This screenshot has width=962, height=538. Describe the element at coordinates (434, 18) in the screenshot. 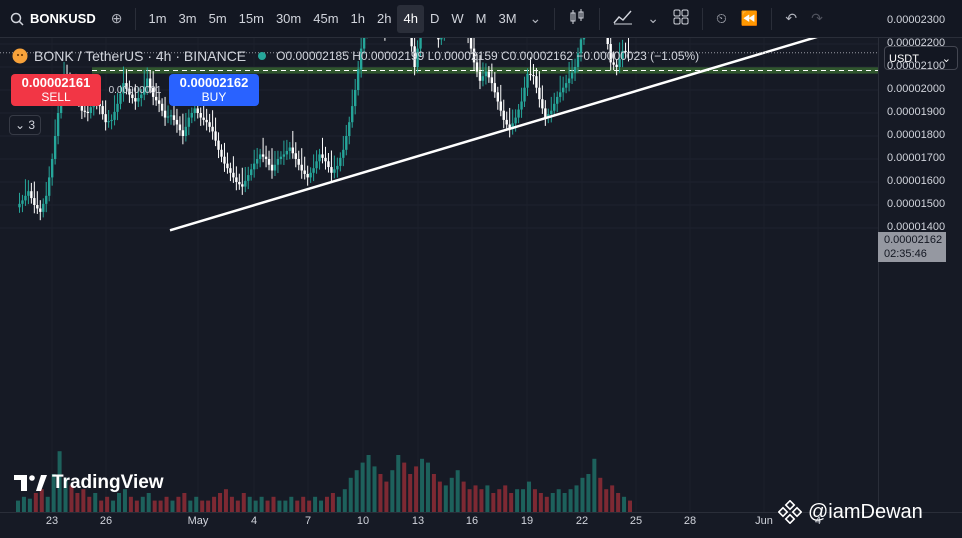

I see `interval-d: D` at that location.